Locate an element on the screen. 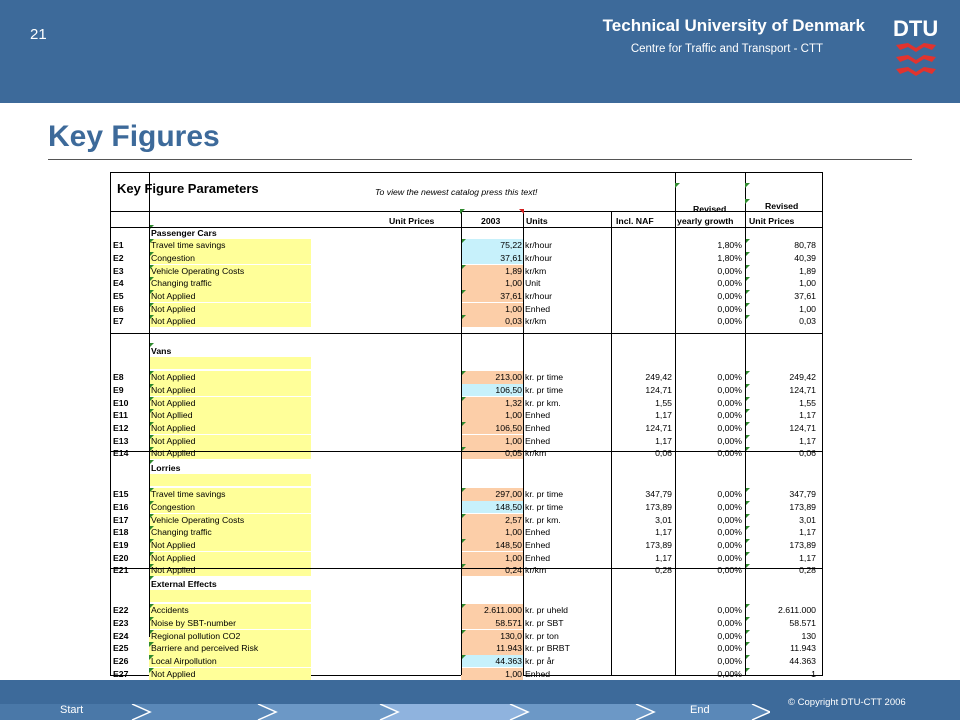 The image size is (960, 720). row-units: Unit is located at coordinates (533, 283).